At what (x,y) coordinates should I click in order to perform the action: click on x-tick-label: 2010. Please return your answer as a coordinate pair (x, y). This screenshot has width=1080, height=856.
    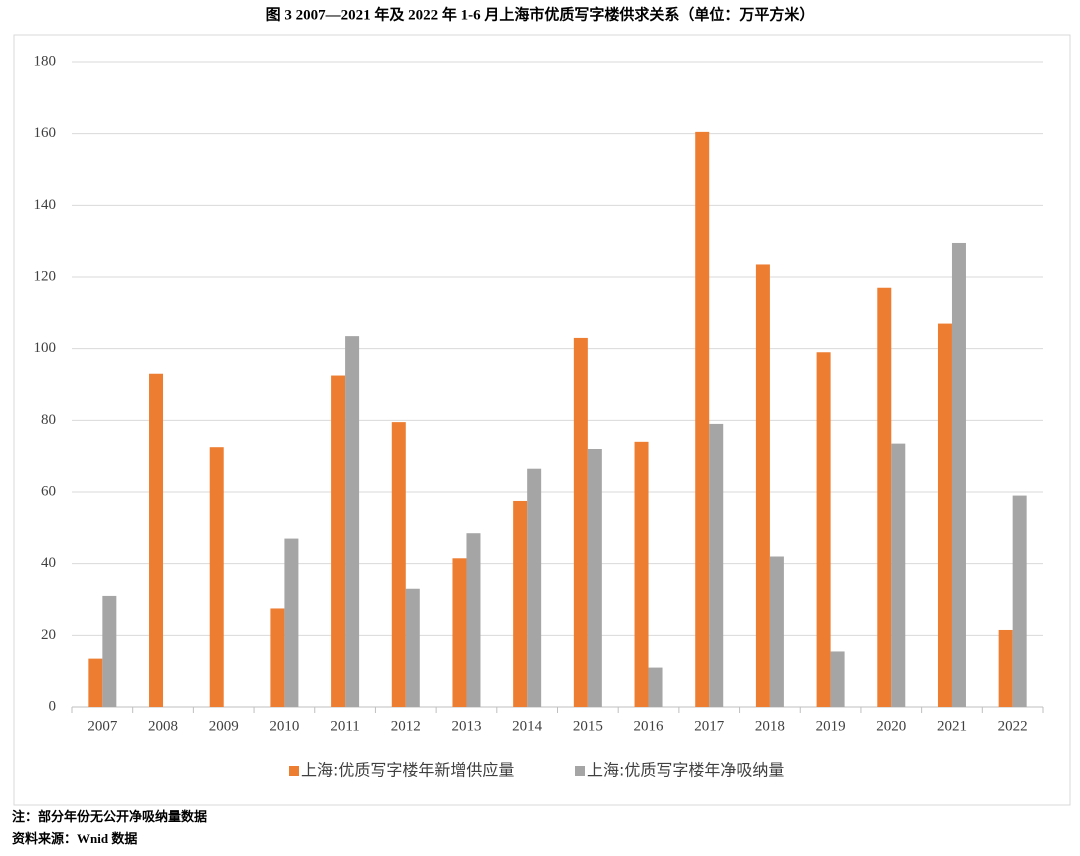
    Looking at the image, I should click on (284, 726).